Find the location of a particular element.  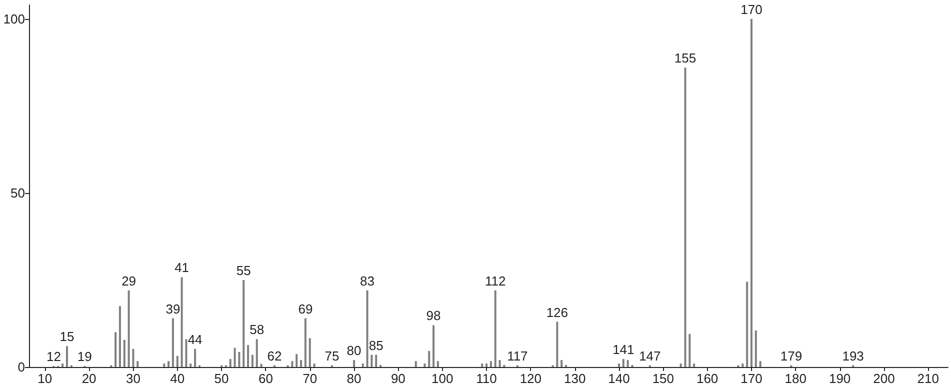

x-tick-label: 160 is located at coordinates (707, 378).